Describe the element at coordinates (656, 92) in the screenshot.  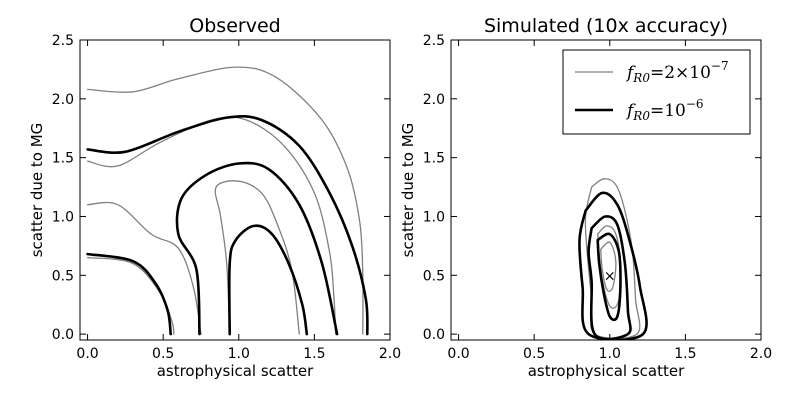
I see `legend-box` at that location.